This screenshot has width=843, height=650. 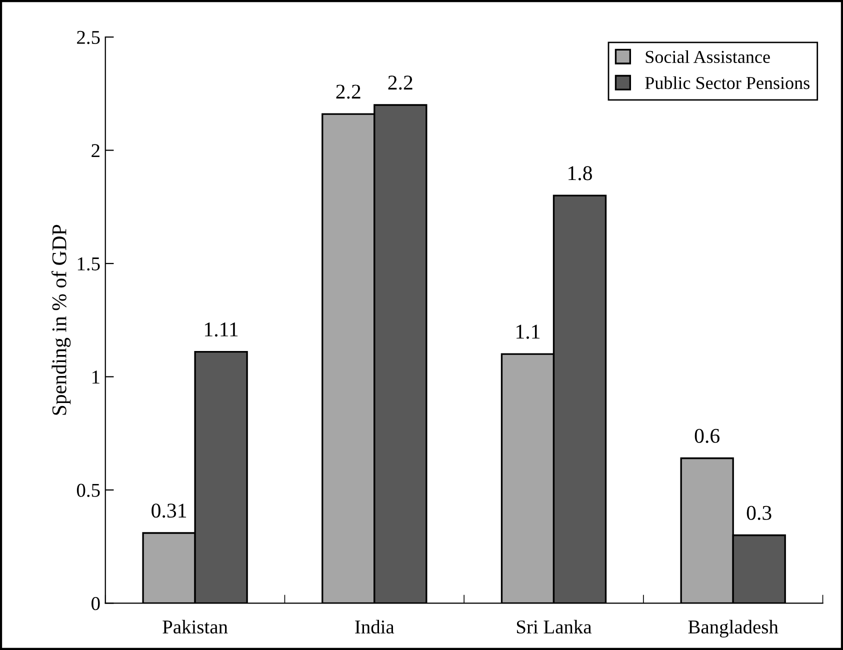 What do you see at coordinates (221, 329) in the screenshot?
I see `data-label: 1.11` at bounding box center [221, 329].